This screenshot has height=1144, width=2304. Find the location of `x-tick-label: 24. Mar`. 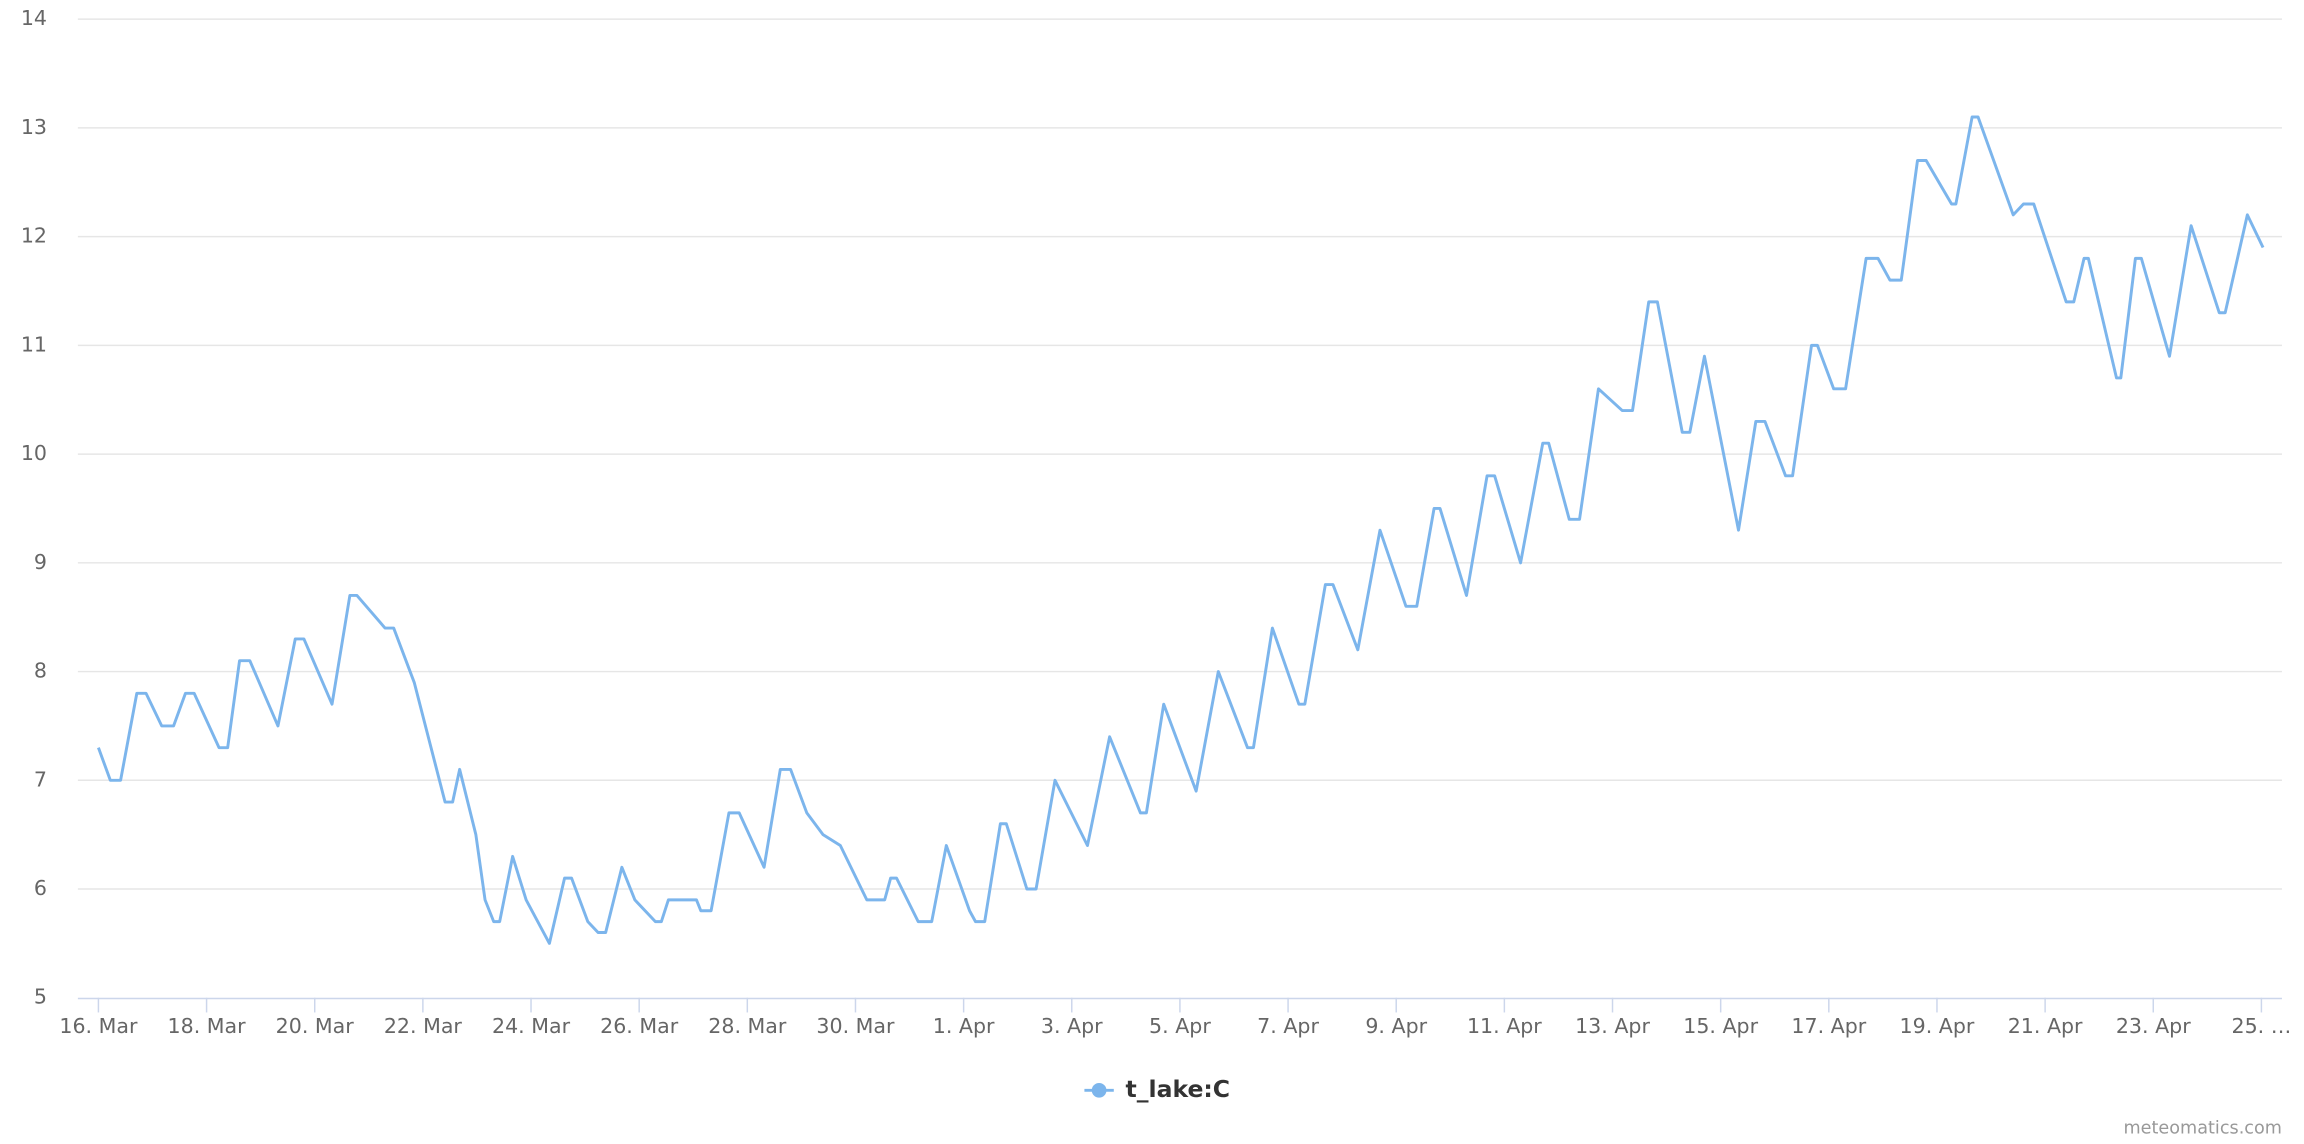

x-tick-label: 24. Mar is located at coordinates (531, 1026).